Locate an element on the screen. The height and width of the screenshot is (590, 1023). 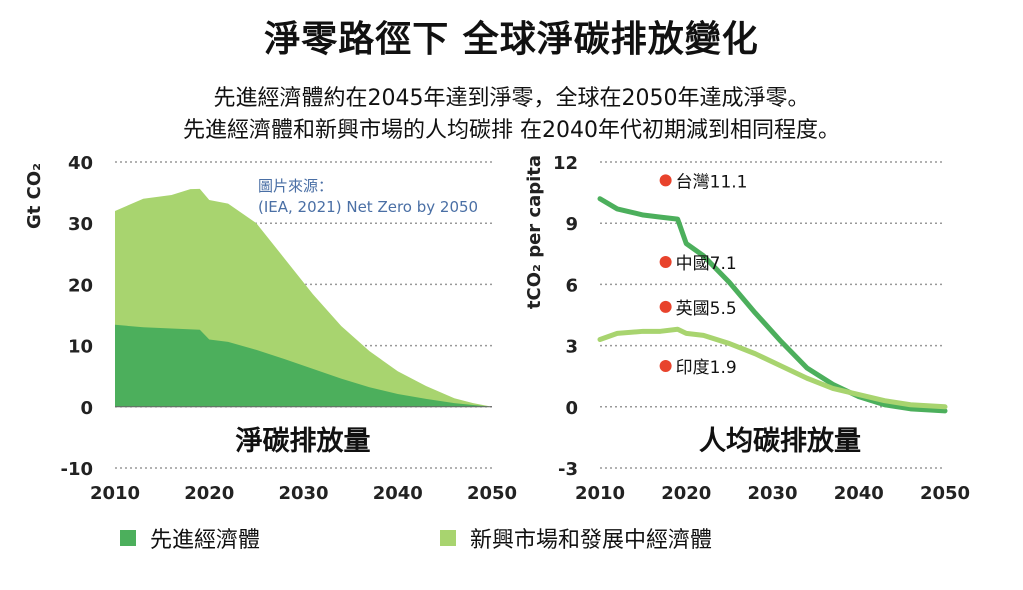
per-capita-ytick-label: 12 is located at coordinates (565, 163).